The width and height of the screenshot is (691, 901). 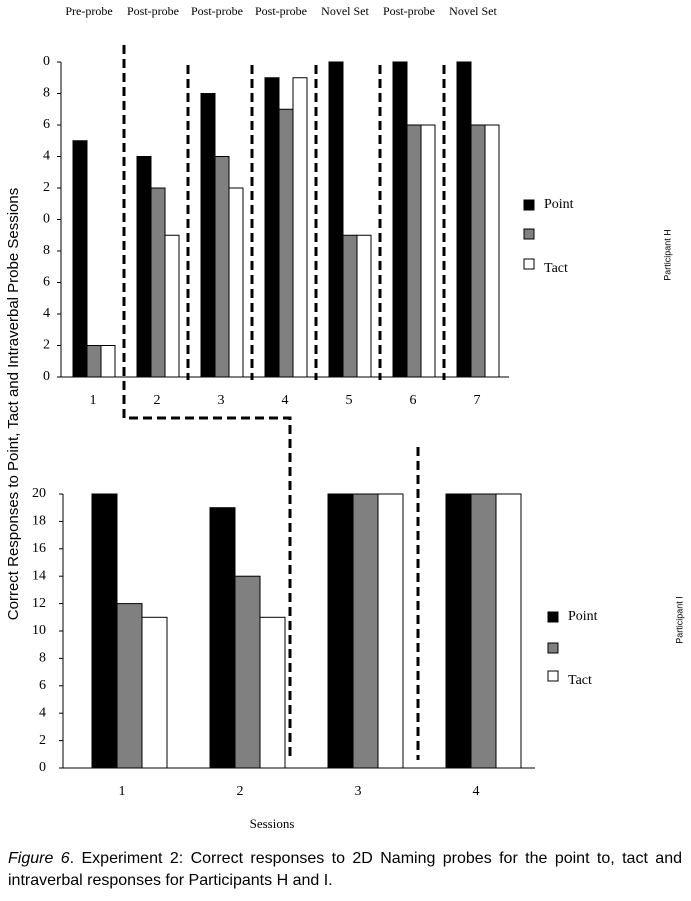 I want to click on y-tick-label: 16, so click(x=39, y=548).